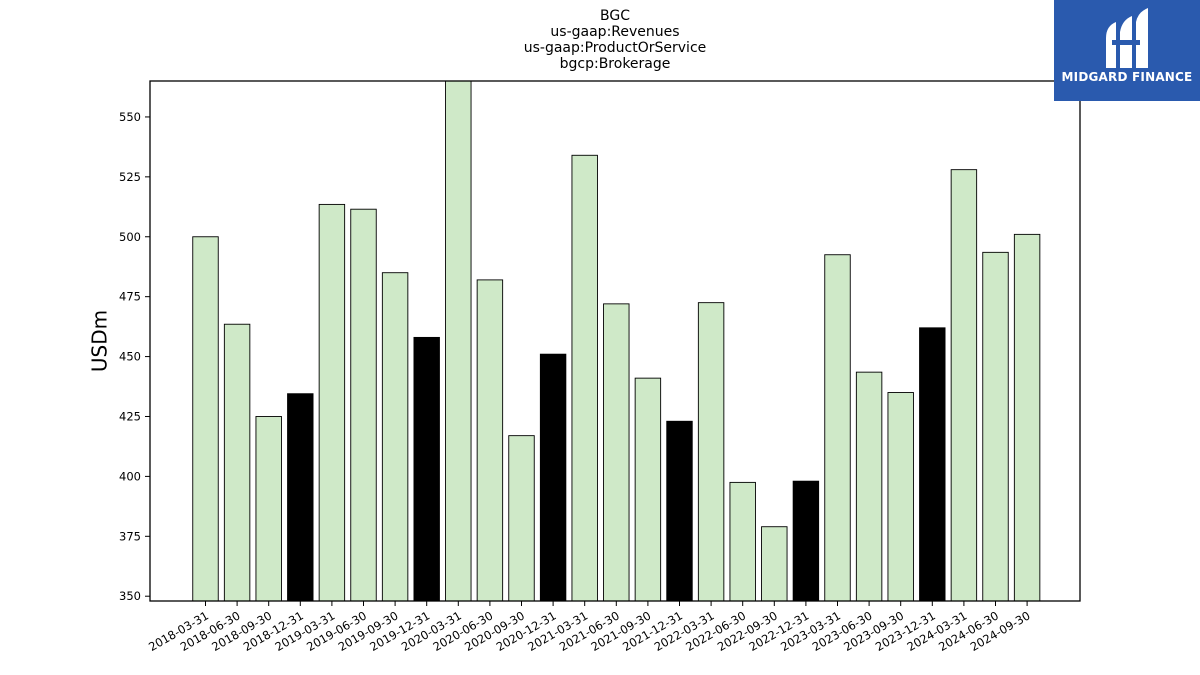 Image resolution: width=1200 pixels, height=675 pixels. What do you see at coordinates (130, 117) in the screenshot?
I see `y-tick-label: 550` at bounding box center [130, 117].